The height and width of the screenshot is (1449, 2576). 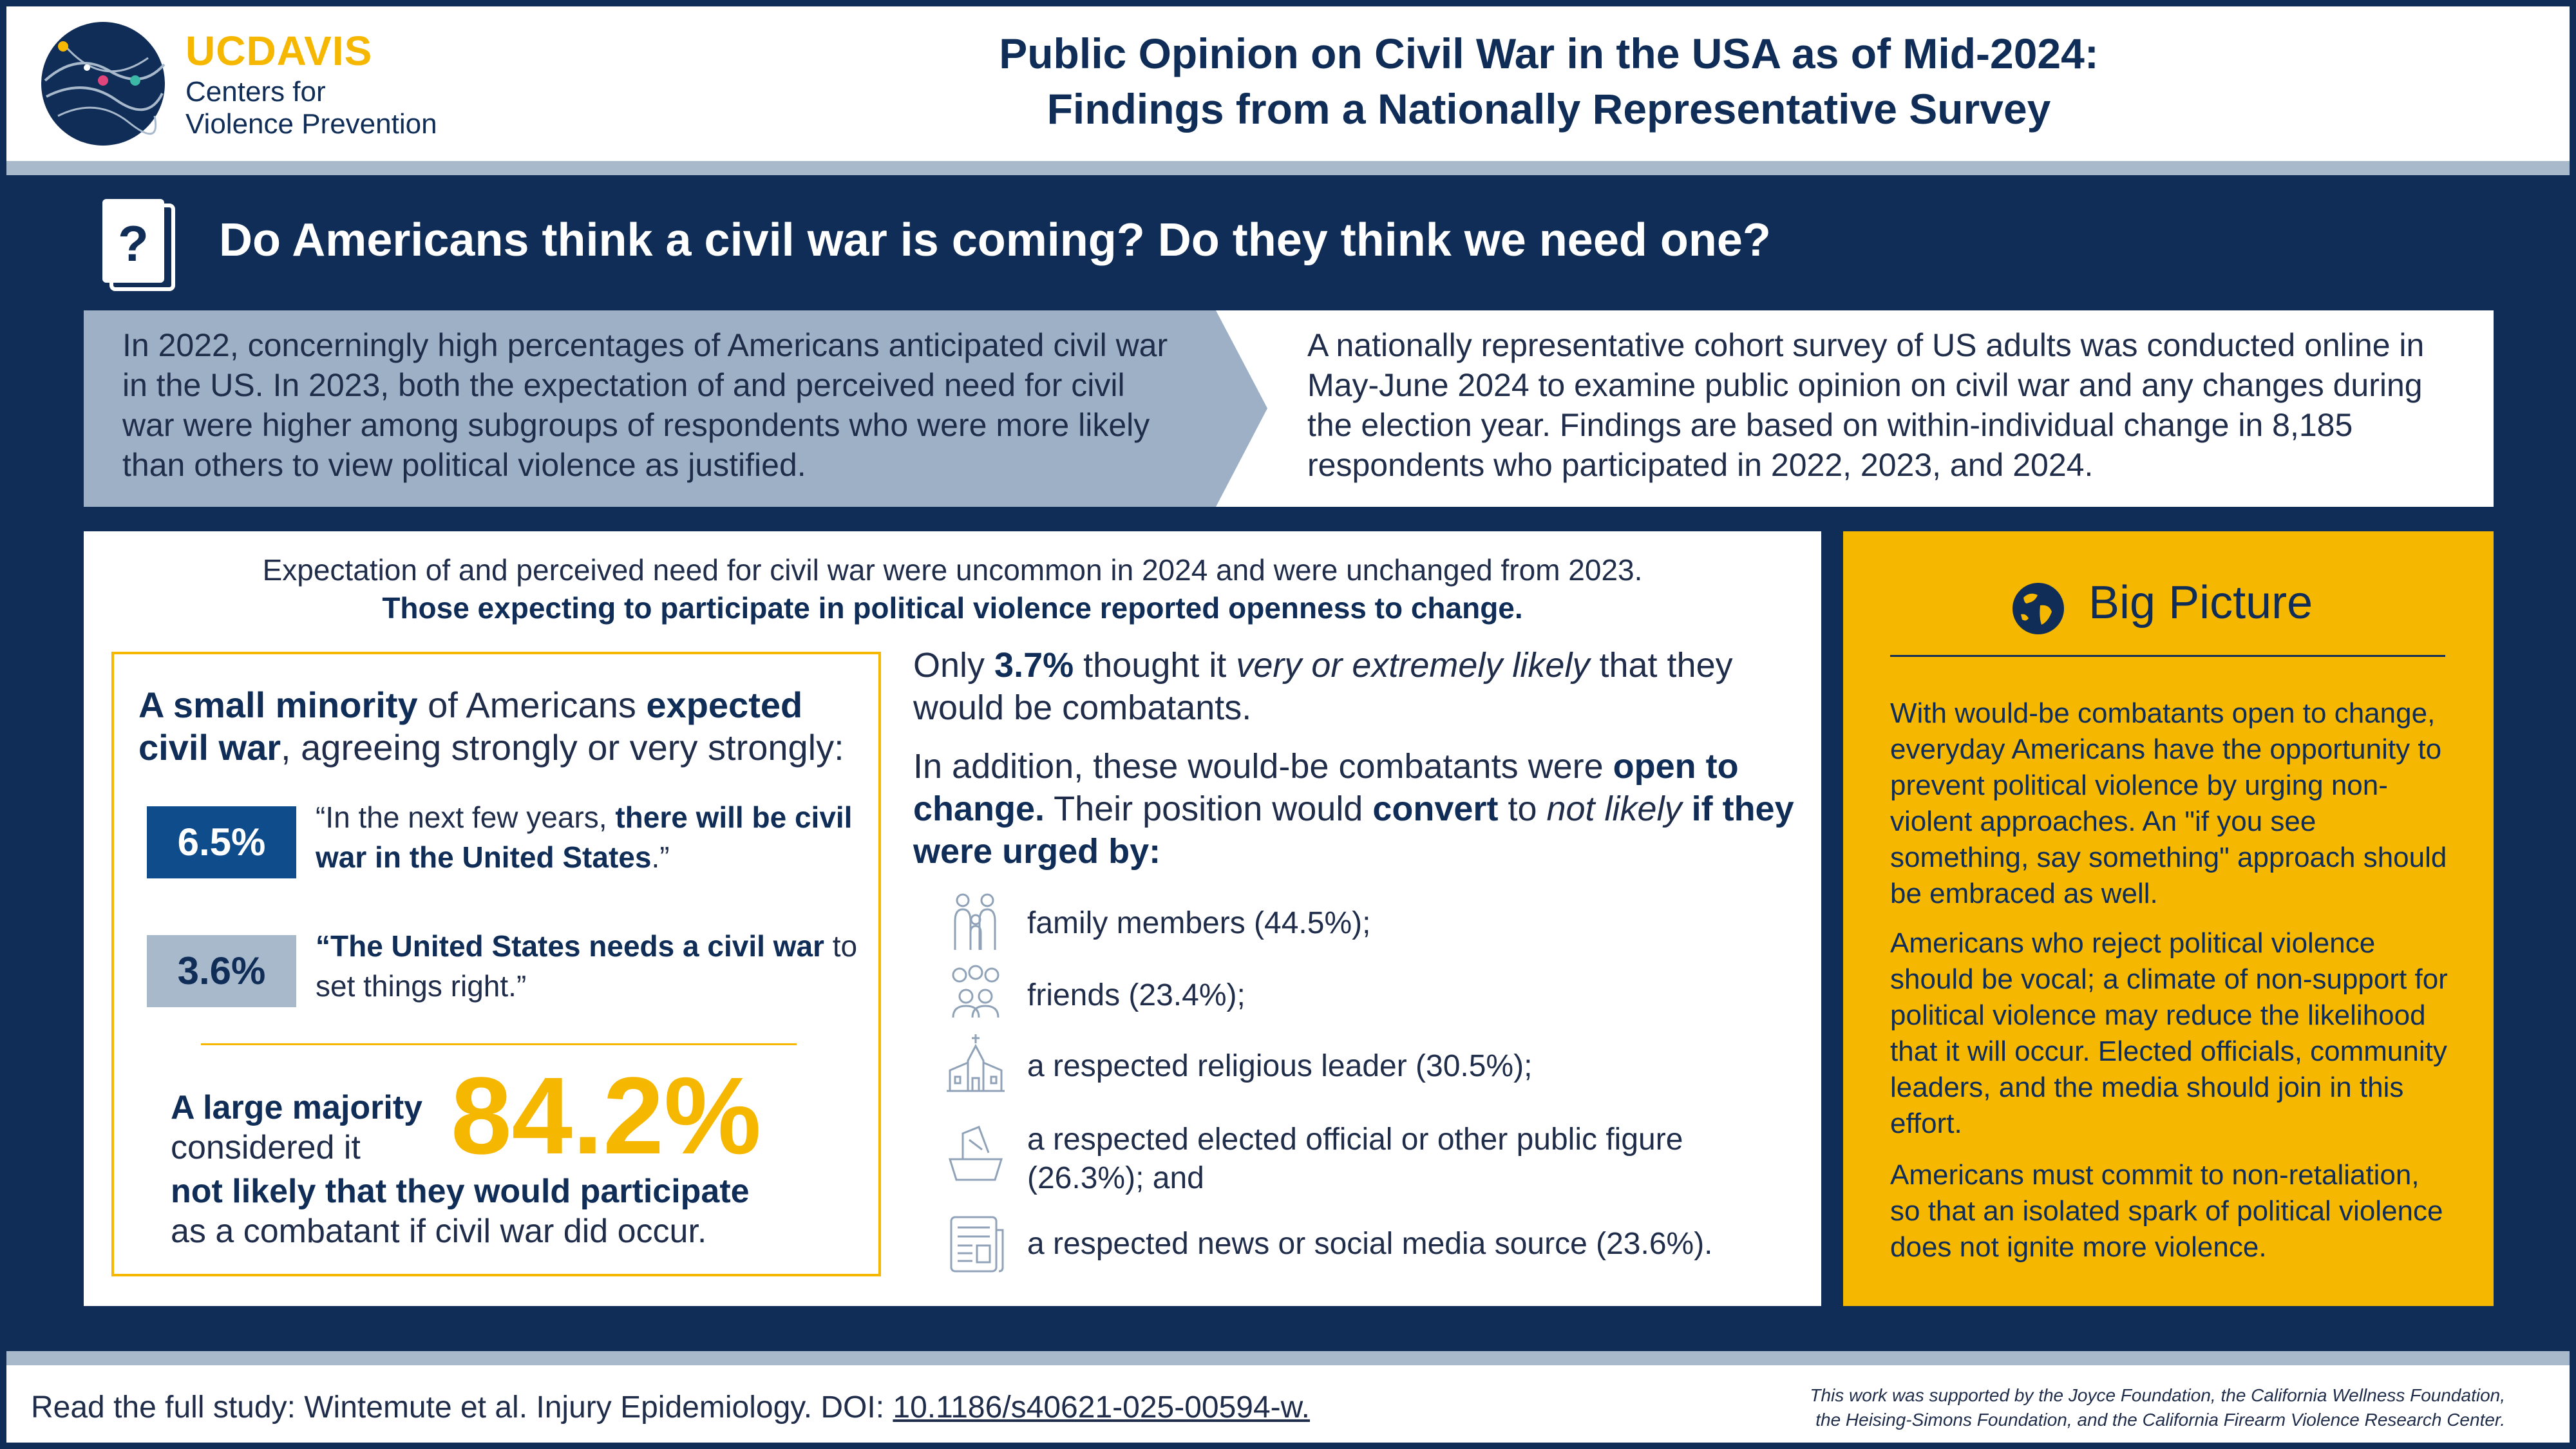 I want to click on church-icon, so click(x=976, y=1063).